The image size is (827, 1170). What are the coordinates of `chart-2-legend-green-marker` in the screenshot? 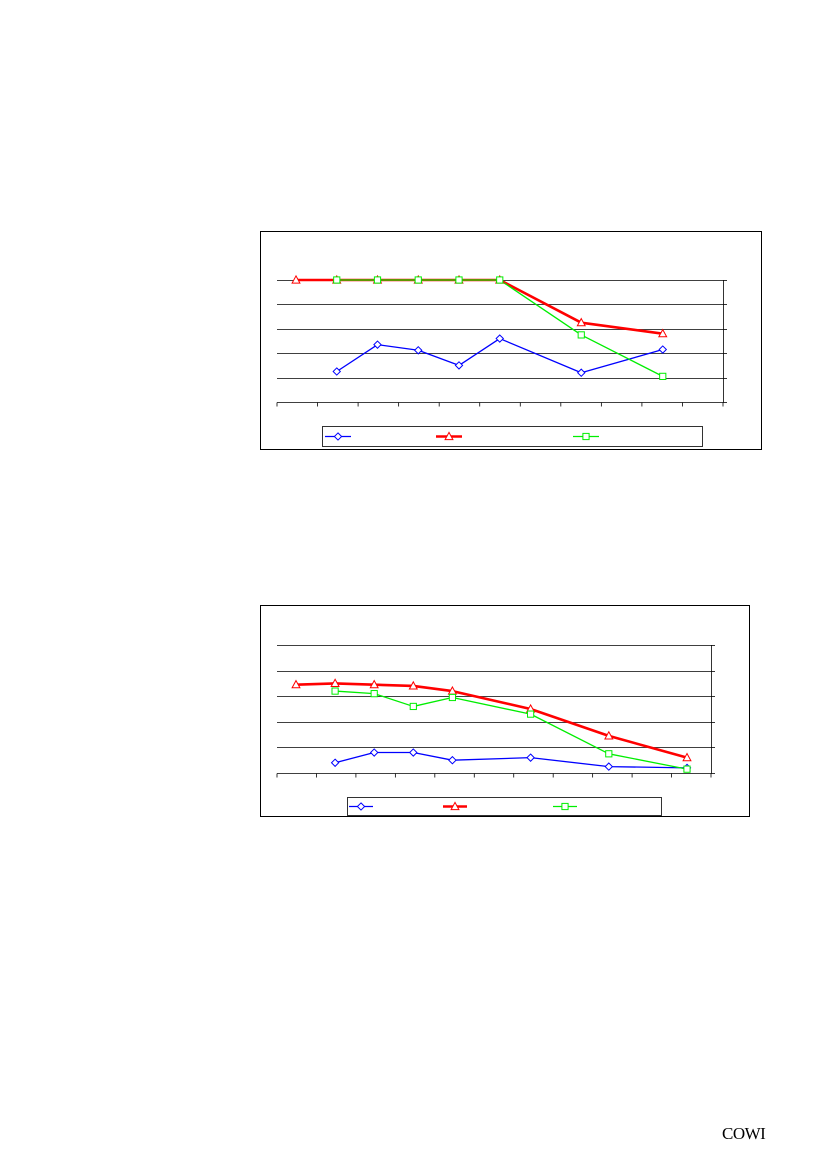 It's located at (565, 806).